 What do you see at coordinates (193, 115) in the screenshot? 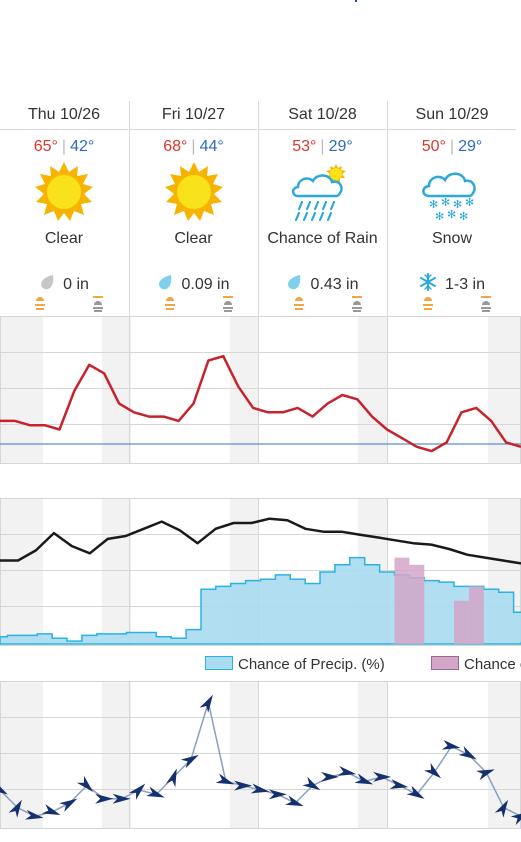
I see `day-label: Fri 10/27` at bounding box center [193, 115].